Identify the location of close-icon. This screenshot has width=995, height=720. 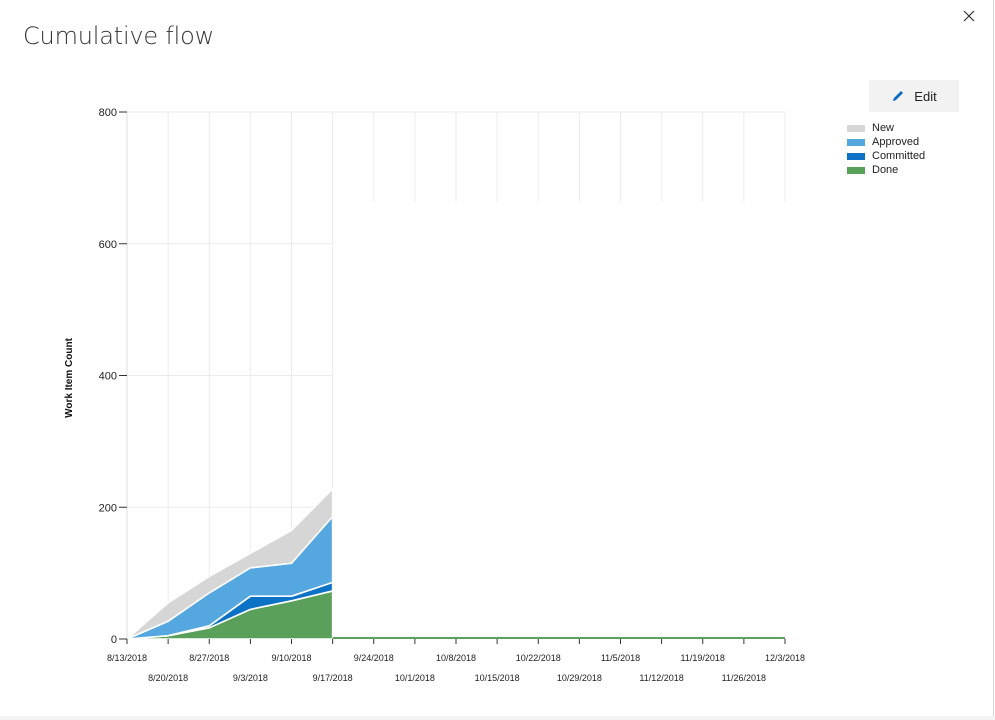
(969, 16).